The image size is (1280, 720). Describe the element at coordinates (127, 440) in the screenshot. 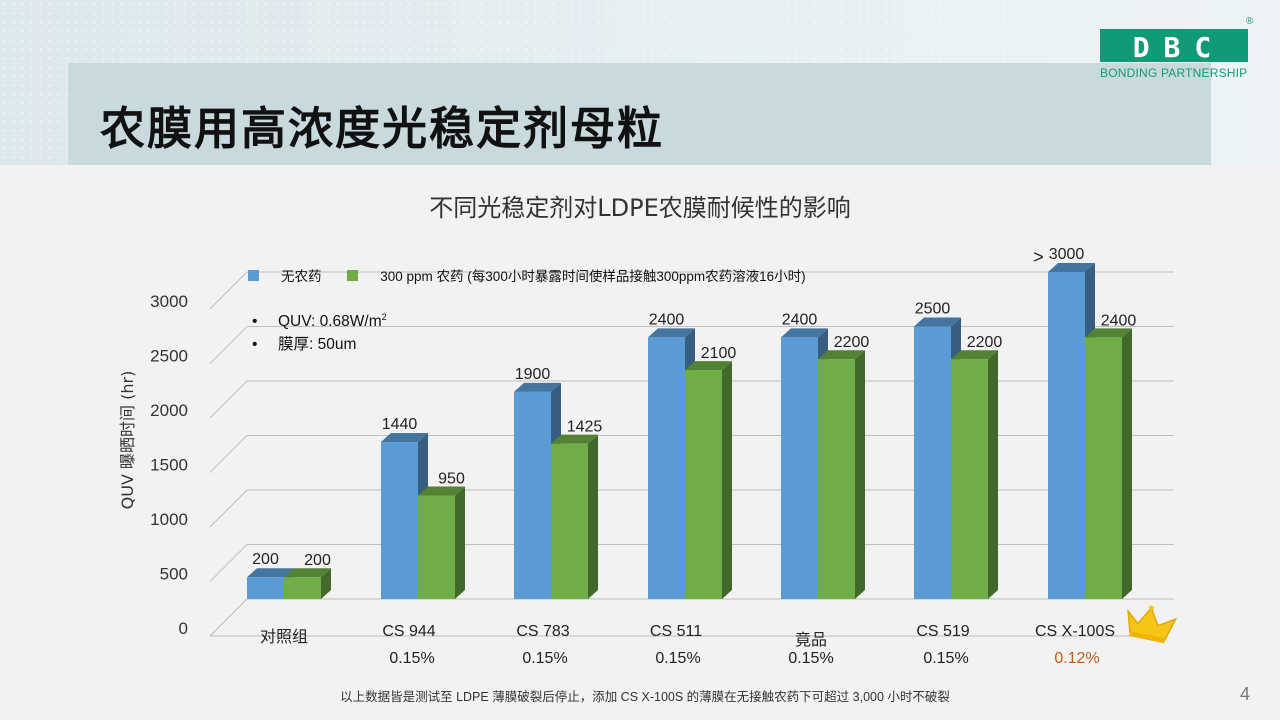

I see `y-axis-label: QUV 曝晒时间 (hr)` at that location.